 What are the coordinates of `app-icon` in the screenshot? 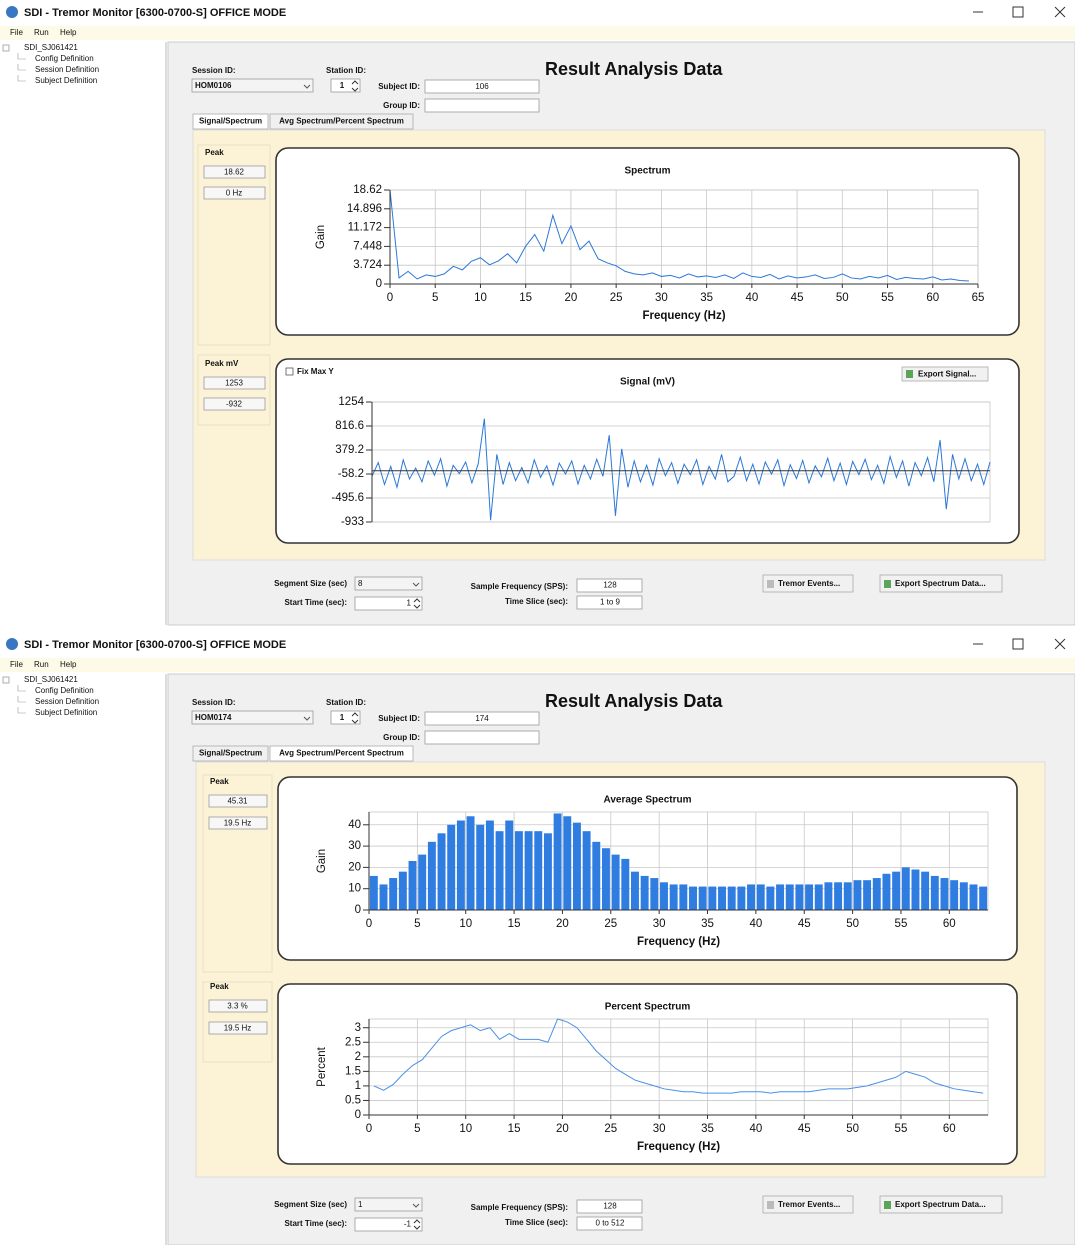 It's located at (12, 12).